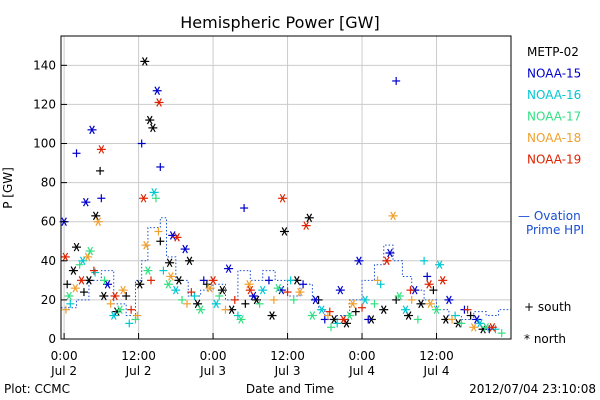 The width and height of the screenshot is (600, 400). Describe the element at coordinates (532, 389) in the screenshot. I see `footer-timestamp: 2012/07/04 23:10:08` at that location.